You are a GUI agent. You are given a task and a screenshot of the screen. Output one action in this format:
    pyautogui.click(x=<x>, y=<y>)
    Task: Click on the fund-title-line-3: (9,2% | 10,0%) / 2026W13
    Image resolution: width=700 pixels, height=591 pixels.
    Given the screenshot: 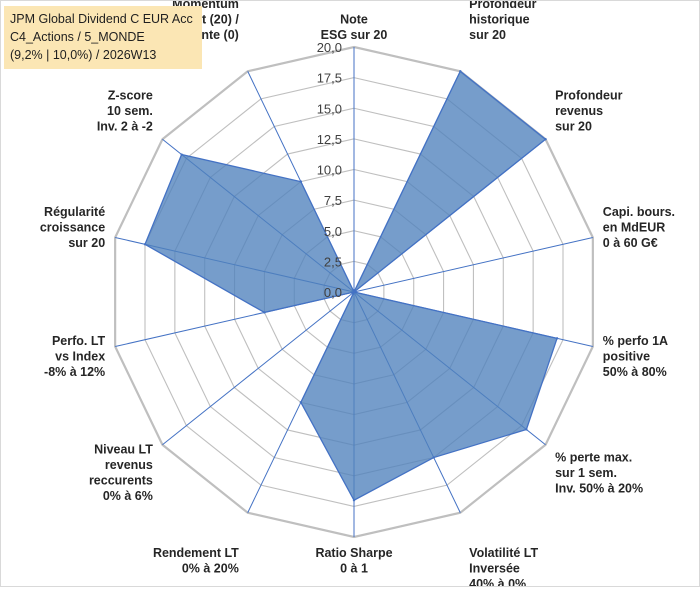 What is the action you would take?
    pyautogui.click(x=83, y=55)
    